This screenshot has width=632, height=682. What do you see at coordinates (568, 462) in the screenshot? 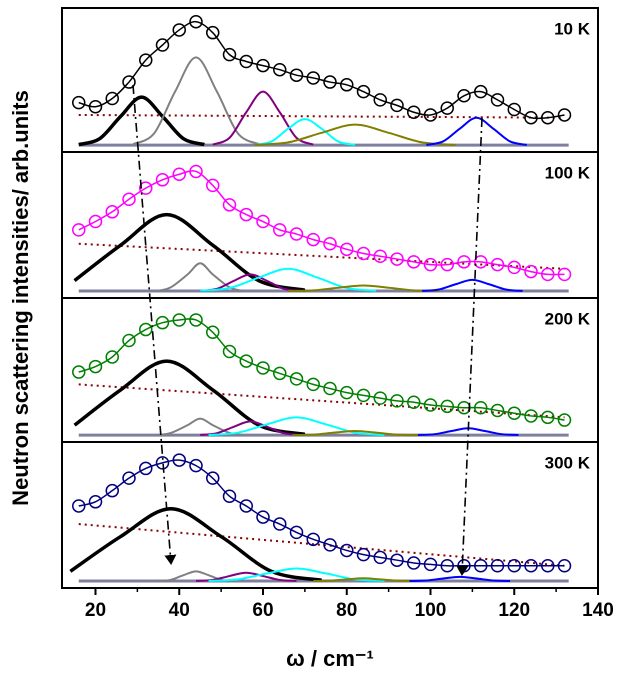
I see `panel-label: 300 K` at bounding box center [568, 462].